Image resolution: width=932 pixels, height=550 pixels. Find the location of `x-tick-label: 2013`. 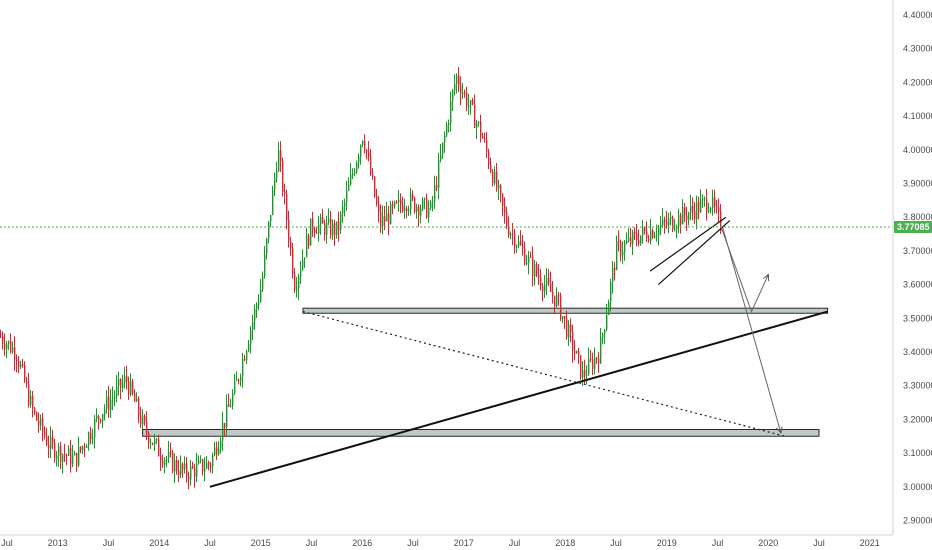

x-tick-label: 2013 is located at coordinates (58, 543).